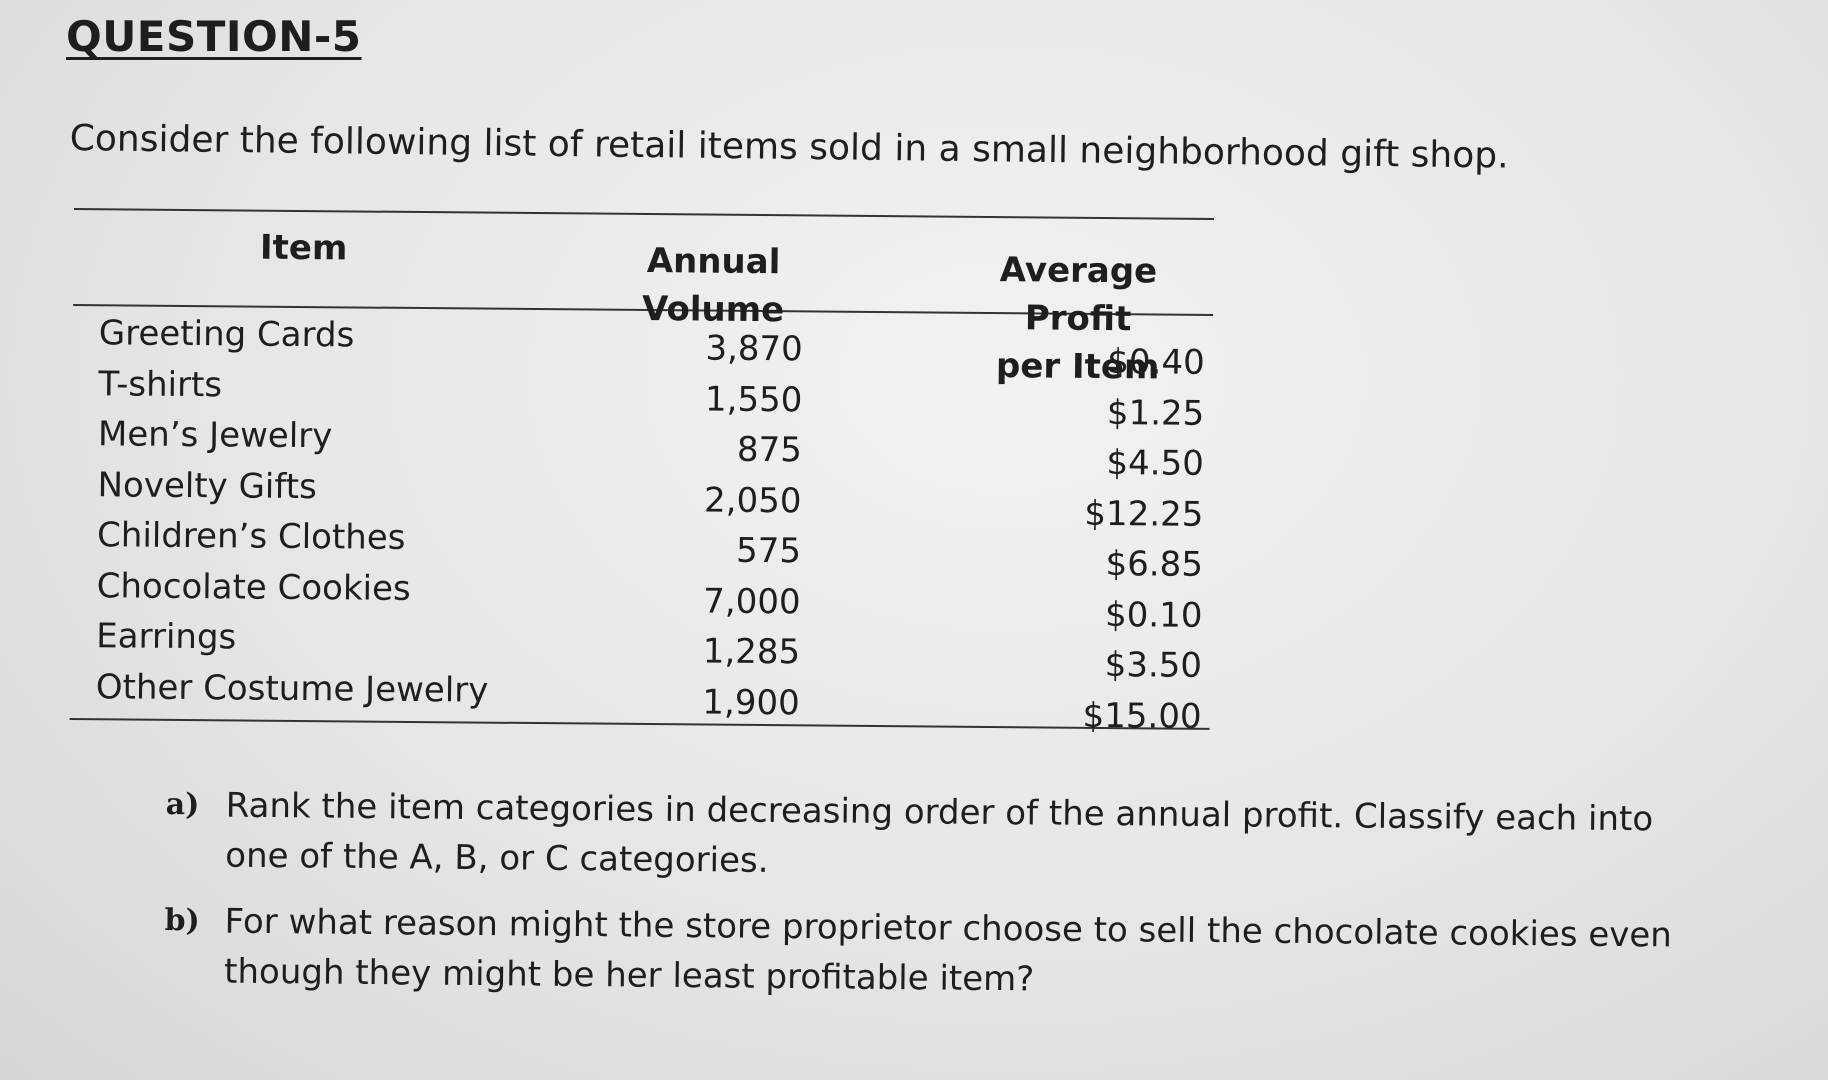  I want to click on item-profit: $15.00, so click(1142, 716).